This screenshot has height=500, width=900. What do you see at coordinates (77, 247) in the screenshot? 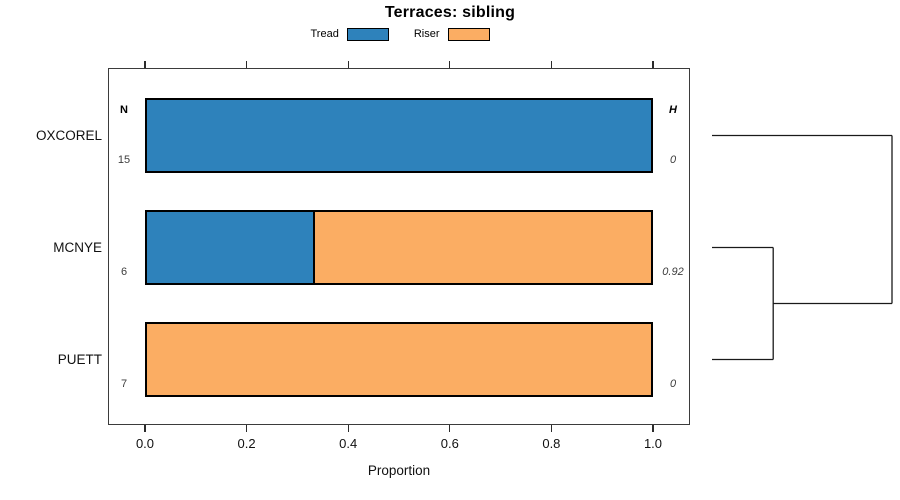
I see `category-label-mcnye: MCNYE` at bounding box center [77, 247].